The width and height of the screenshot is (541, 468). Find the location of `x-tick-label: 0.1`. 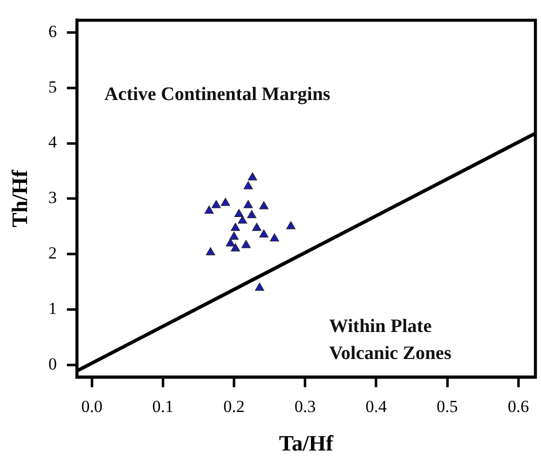

x-tick-label: 0.1 is located at coordinates (163, 406).